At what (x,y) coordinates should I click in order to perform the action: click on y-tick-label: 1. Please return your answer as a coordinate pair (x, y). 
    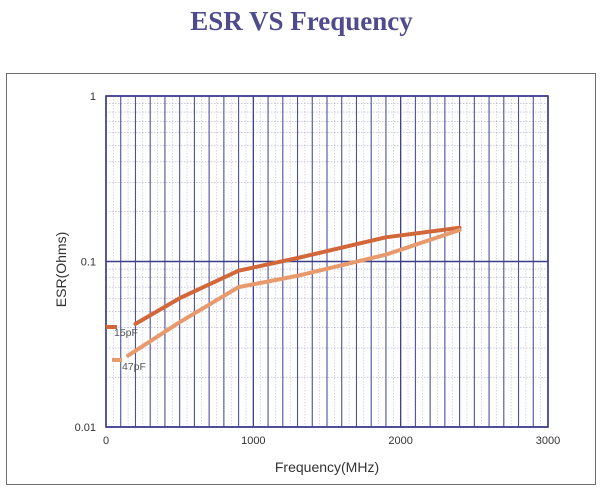
    Looking at the image, I should click on (93, 97).